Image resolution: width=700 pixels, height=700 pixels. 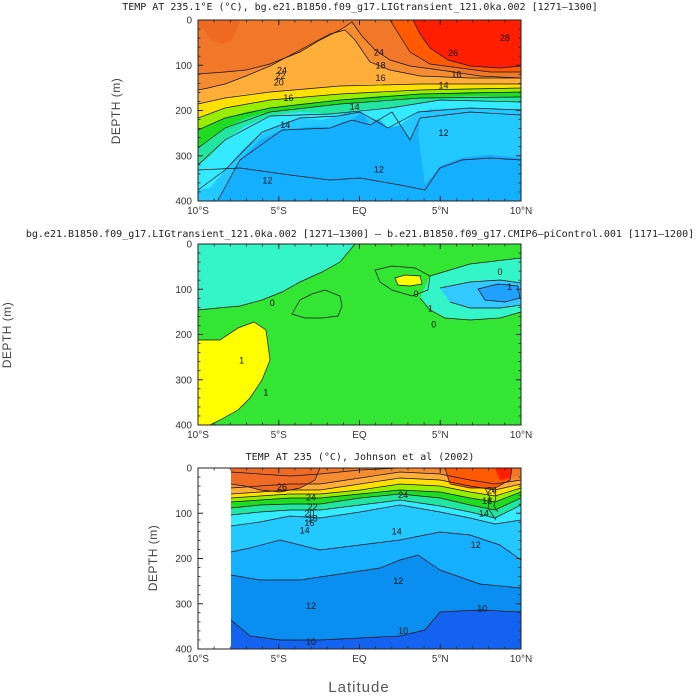 I want to click on panel-1-field, so click(x=359, y=110).